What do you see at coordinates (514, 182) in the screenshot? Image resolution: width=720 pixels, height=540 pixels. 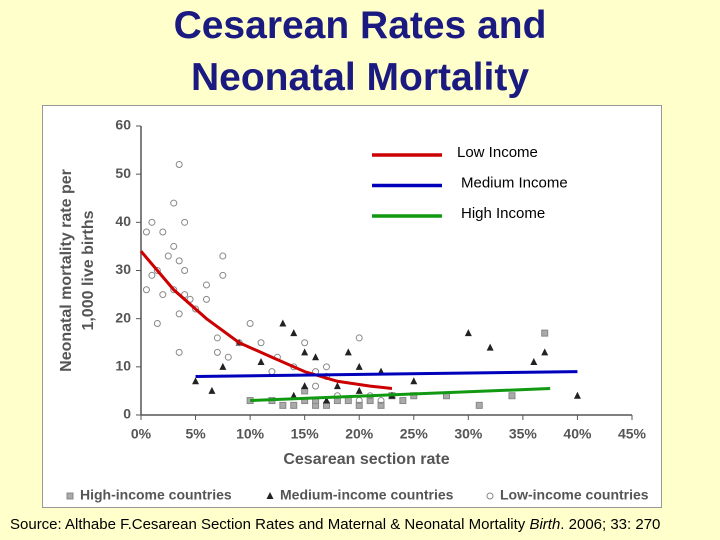 I see `legend-label: Medium Income` at bounding box center [514, 182].